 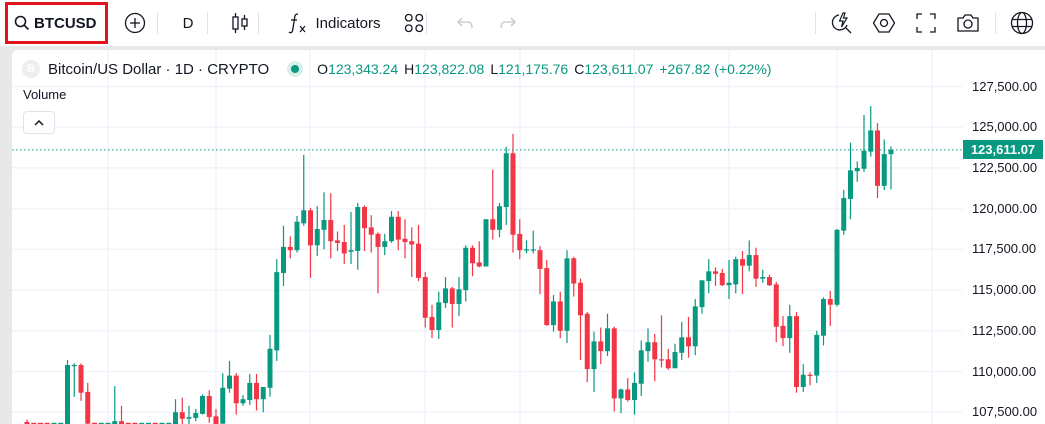 What do you see at coordinates (465, 23) in the screenshot?
I see `undo-button` at bounding box center [465, 23].